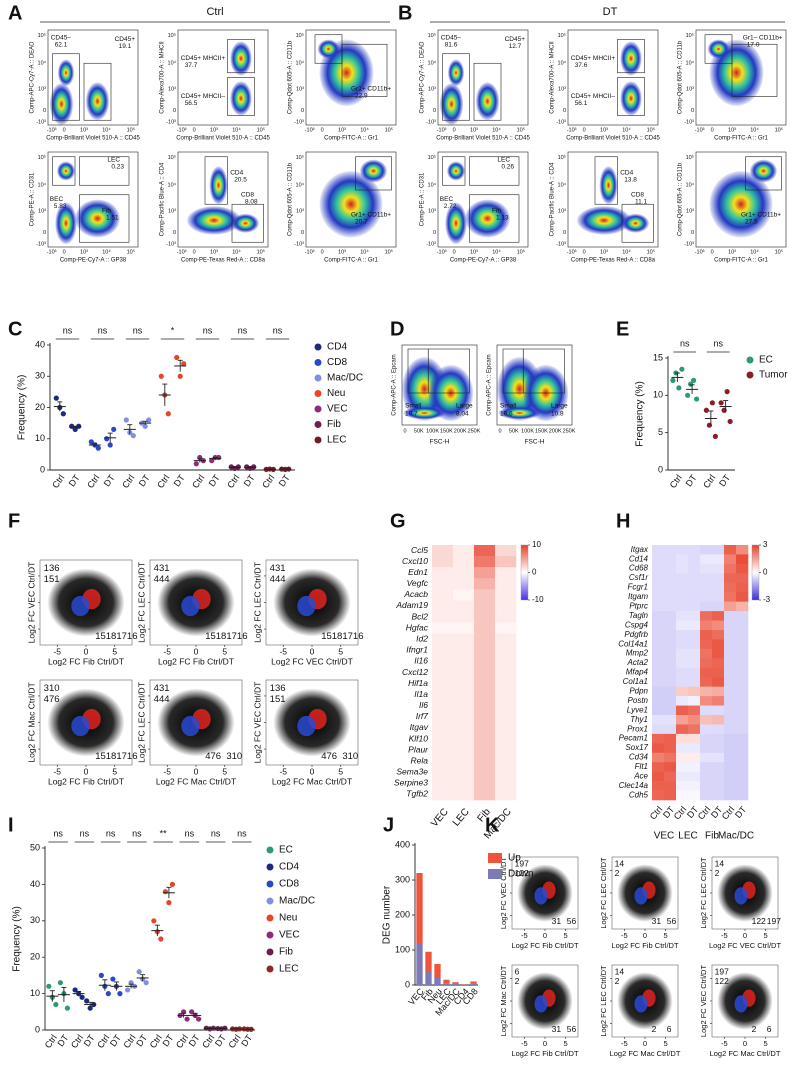 The width and height of the screenshot is (792, 1086). I want to click on y-tick-label: 10⁵, so click(300, 35).